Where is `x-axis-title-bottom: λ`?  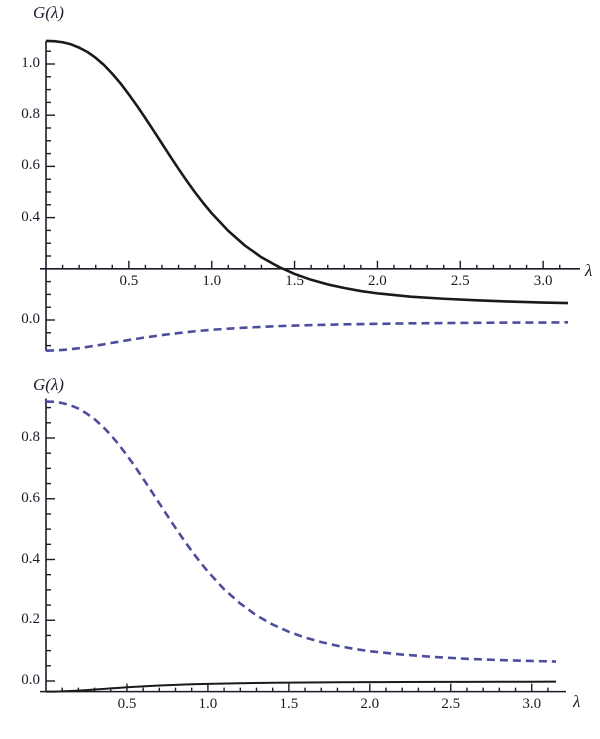 x-axis-title-bottom: λ is located at coordinates (577, 701).